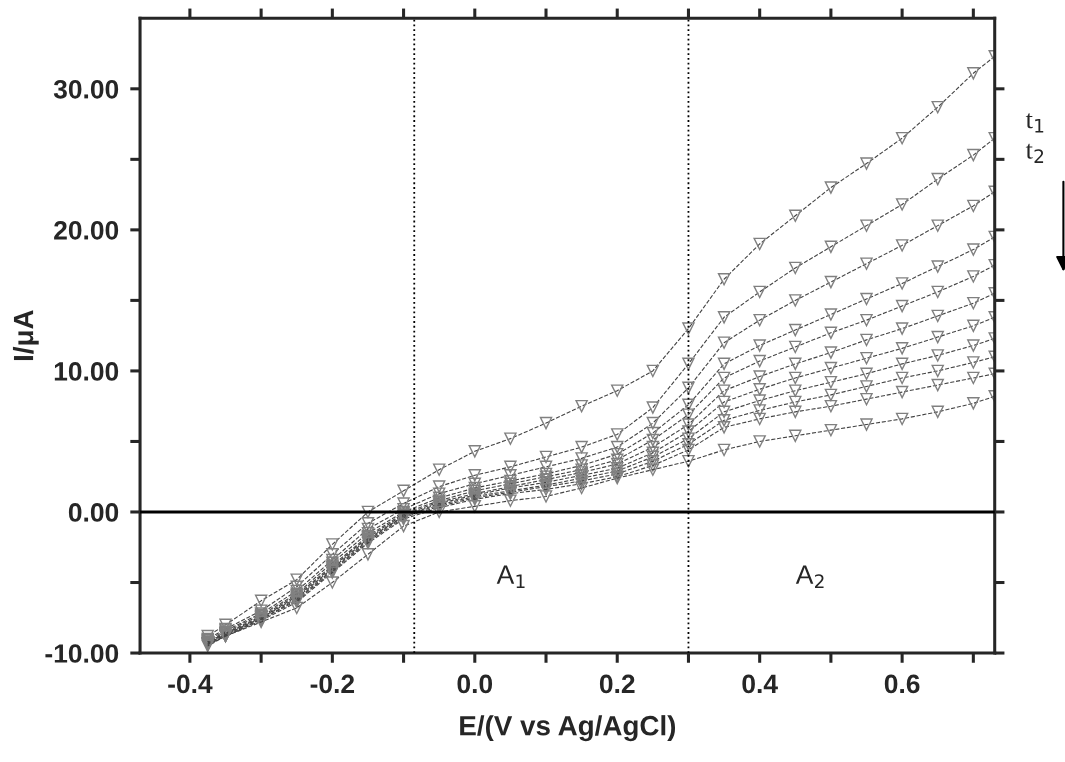  I want to click on text: t$_{1}$, so click(1034, 123).